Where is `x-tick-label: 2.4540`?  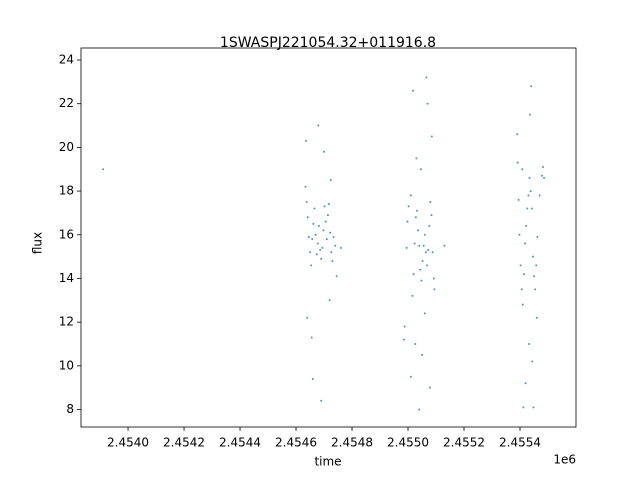
x-tick-label: 2.4540 is located at coordinates (128, 443).